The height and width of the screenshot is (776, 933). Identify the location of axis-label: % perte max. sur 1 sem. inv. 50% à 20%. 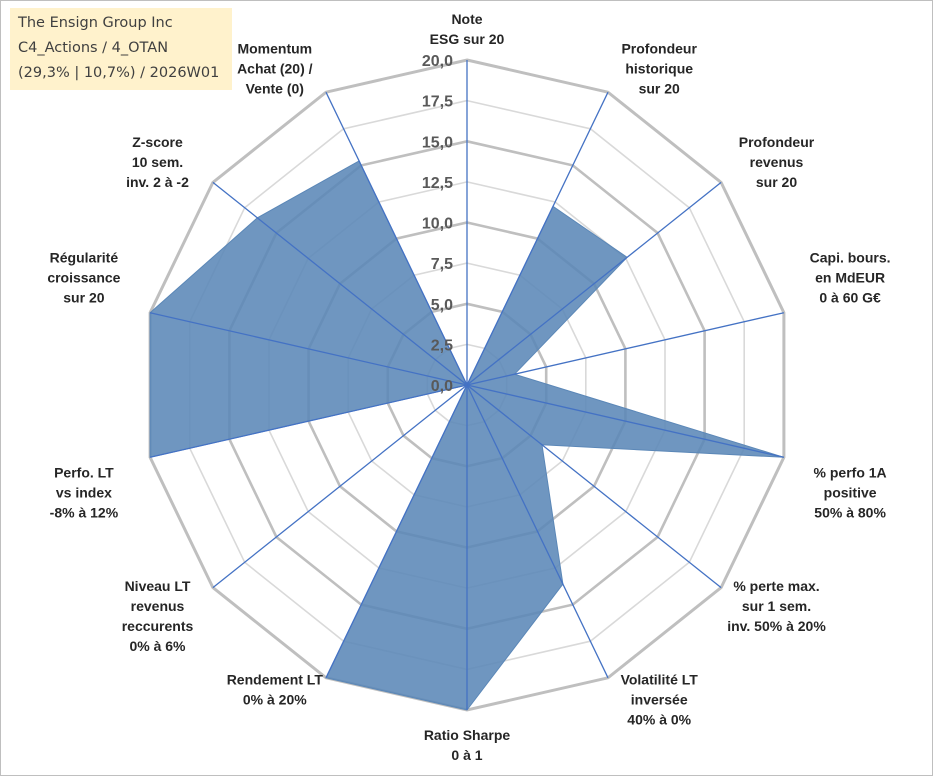
(776, 606).